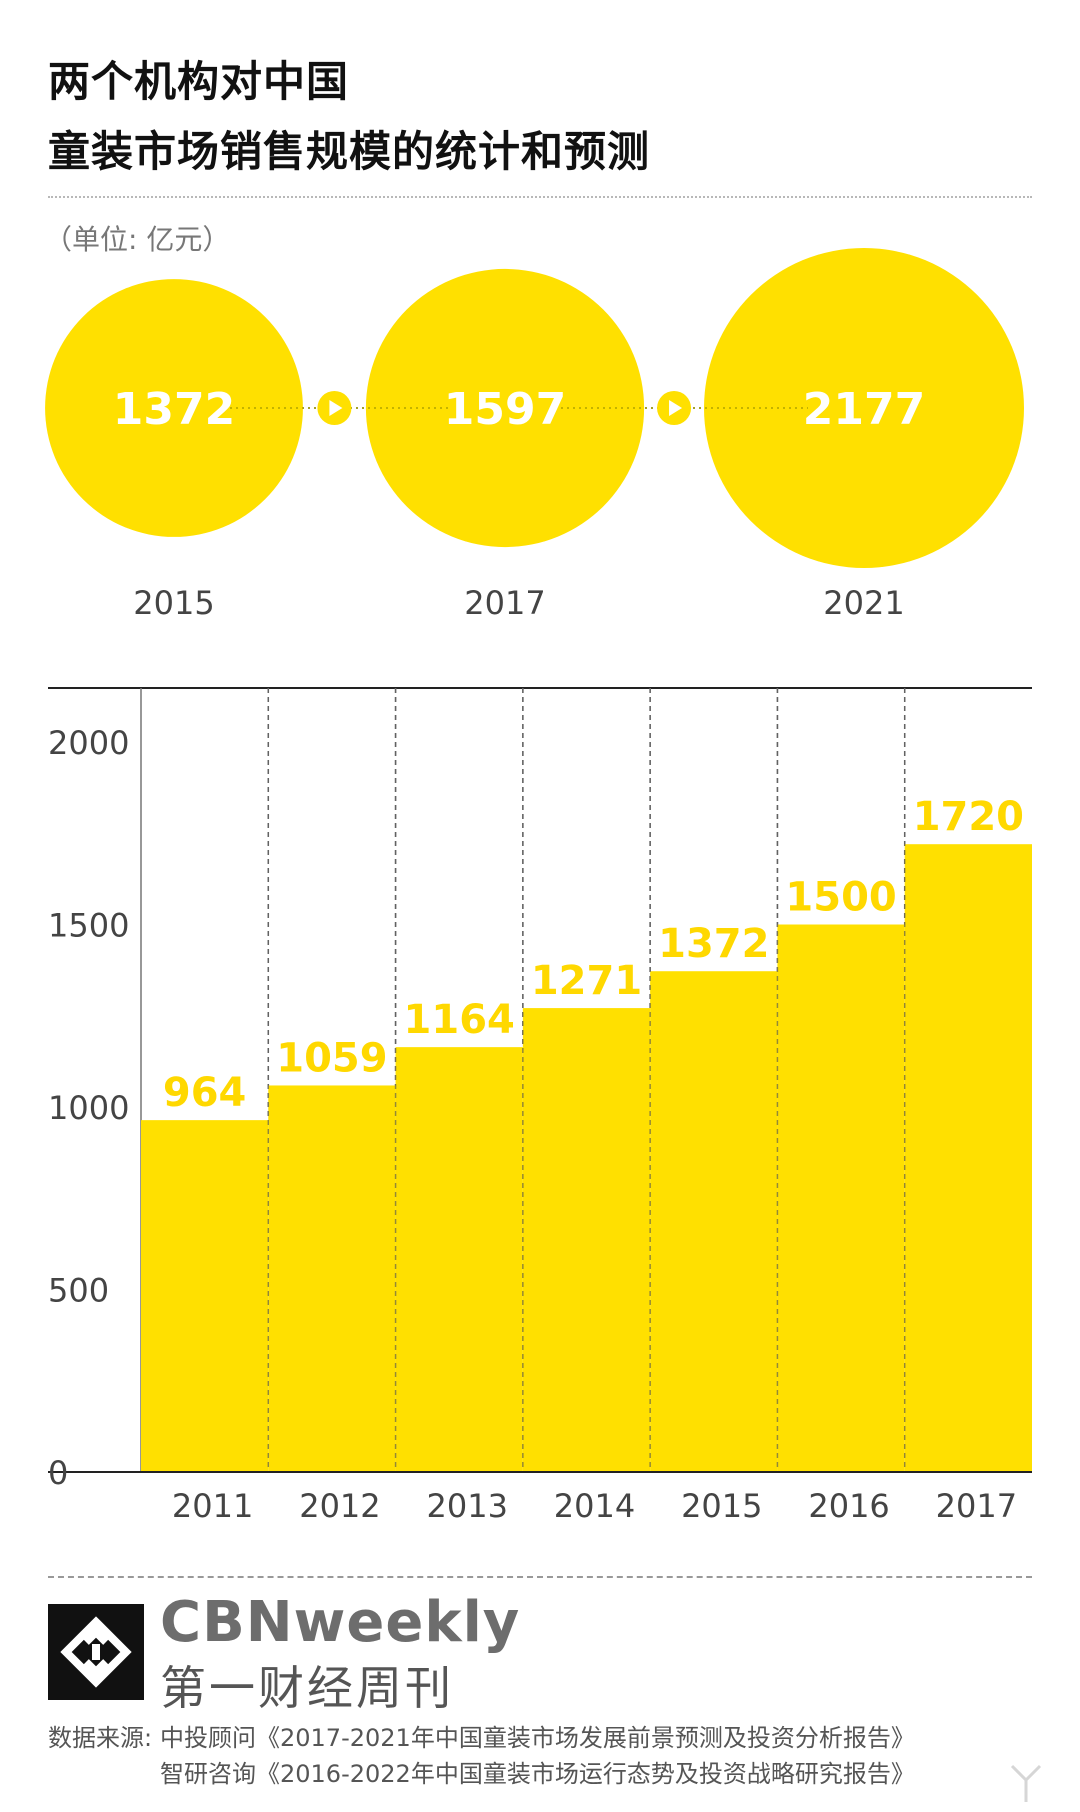 The height and width of the screenshot is (1812, 1080). Describe the element at coordinates (205, 1093) in the screenshot. I see `bar-value-label: 964` at that location.